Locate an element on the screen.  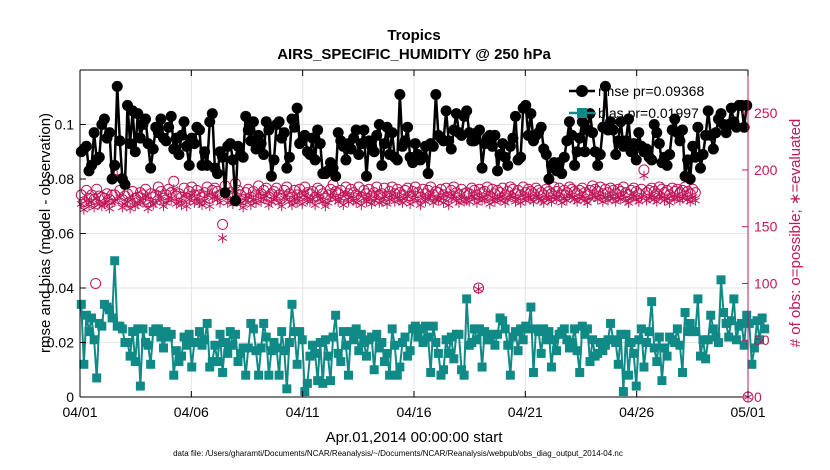
x-tick-label: 04/16 is located at coordinates (413, 412).